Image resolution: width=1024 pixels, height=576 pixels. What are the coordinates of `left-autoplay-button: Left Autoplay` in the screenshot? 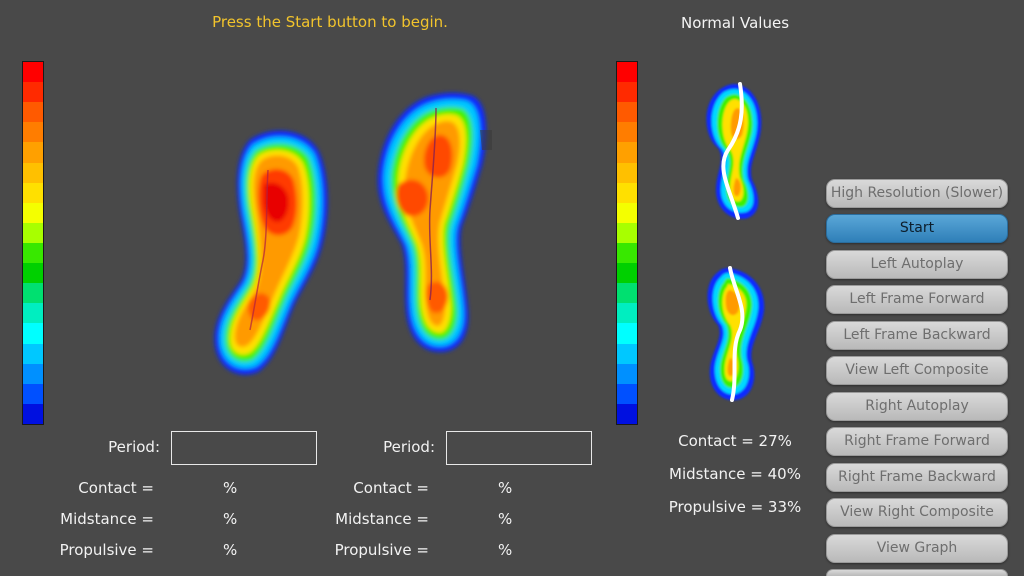 It's located at (917, 264).